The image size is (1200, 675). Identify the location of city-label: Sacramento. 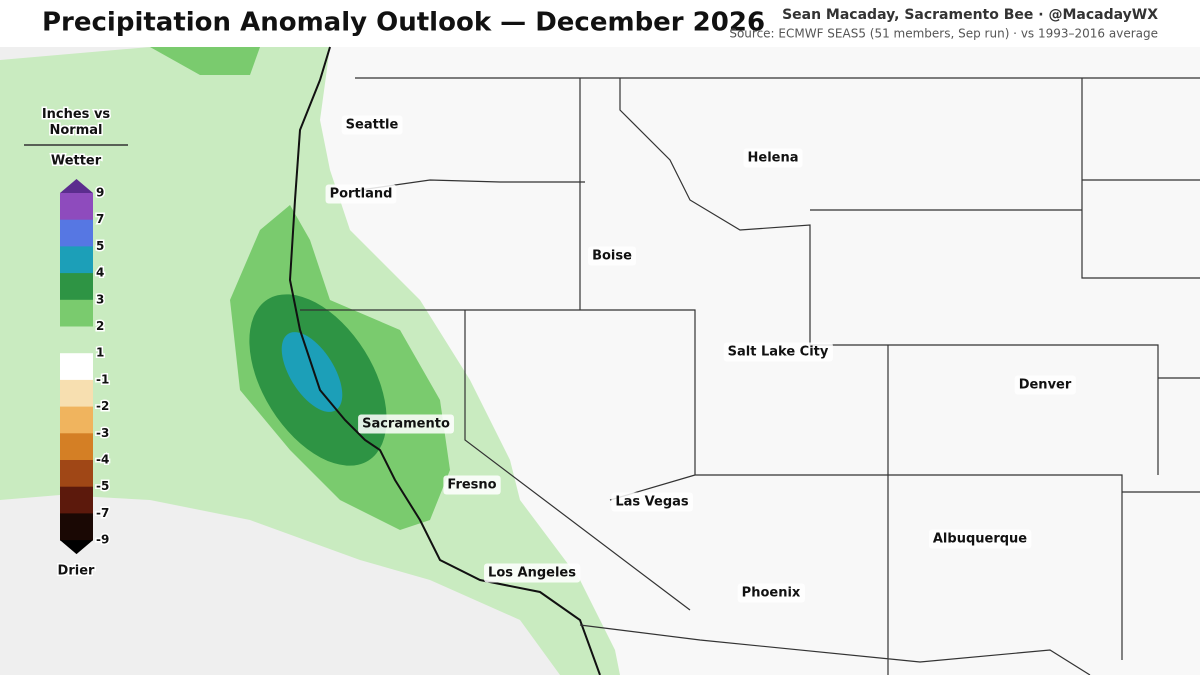
(406, 424).